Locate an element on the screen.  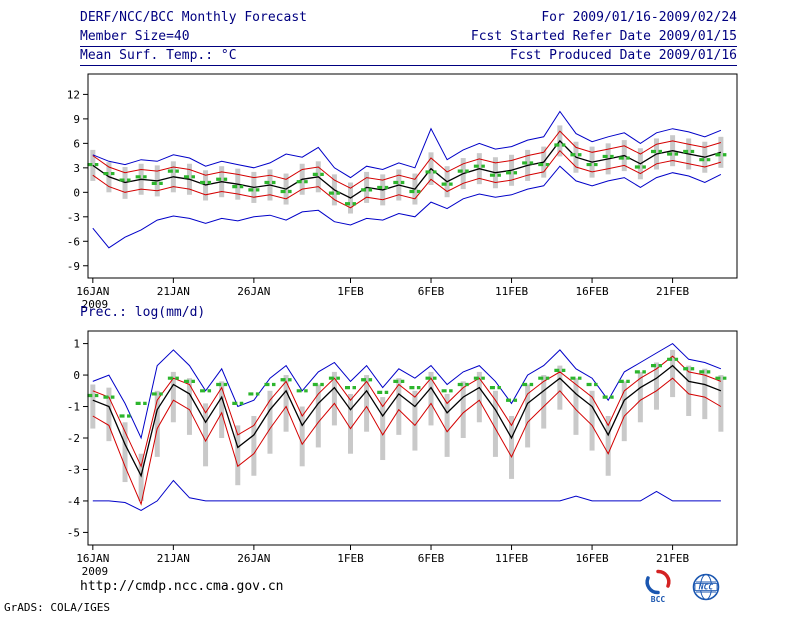
ncc-logo: NCC is located at coordinates (706, 587).